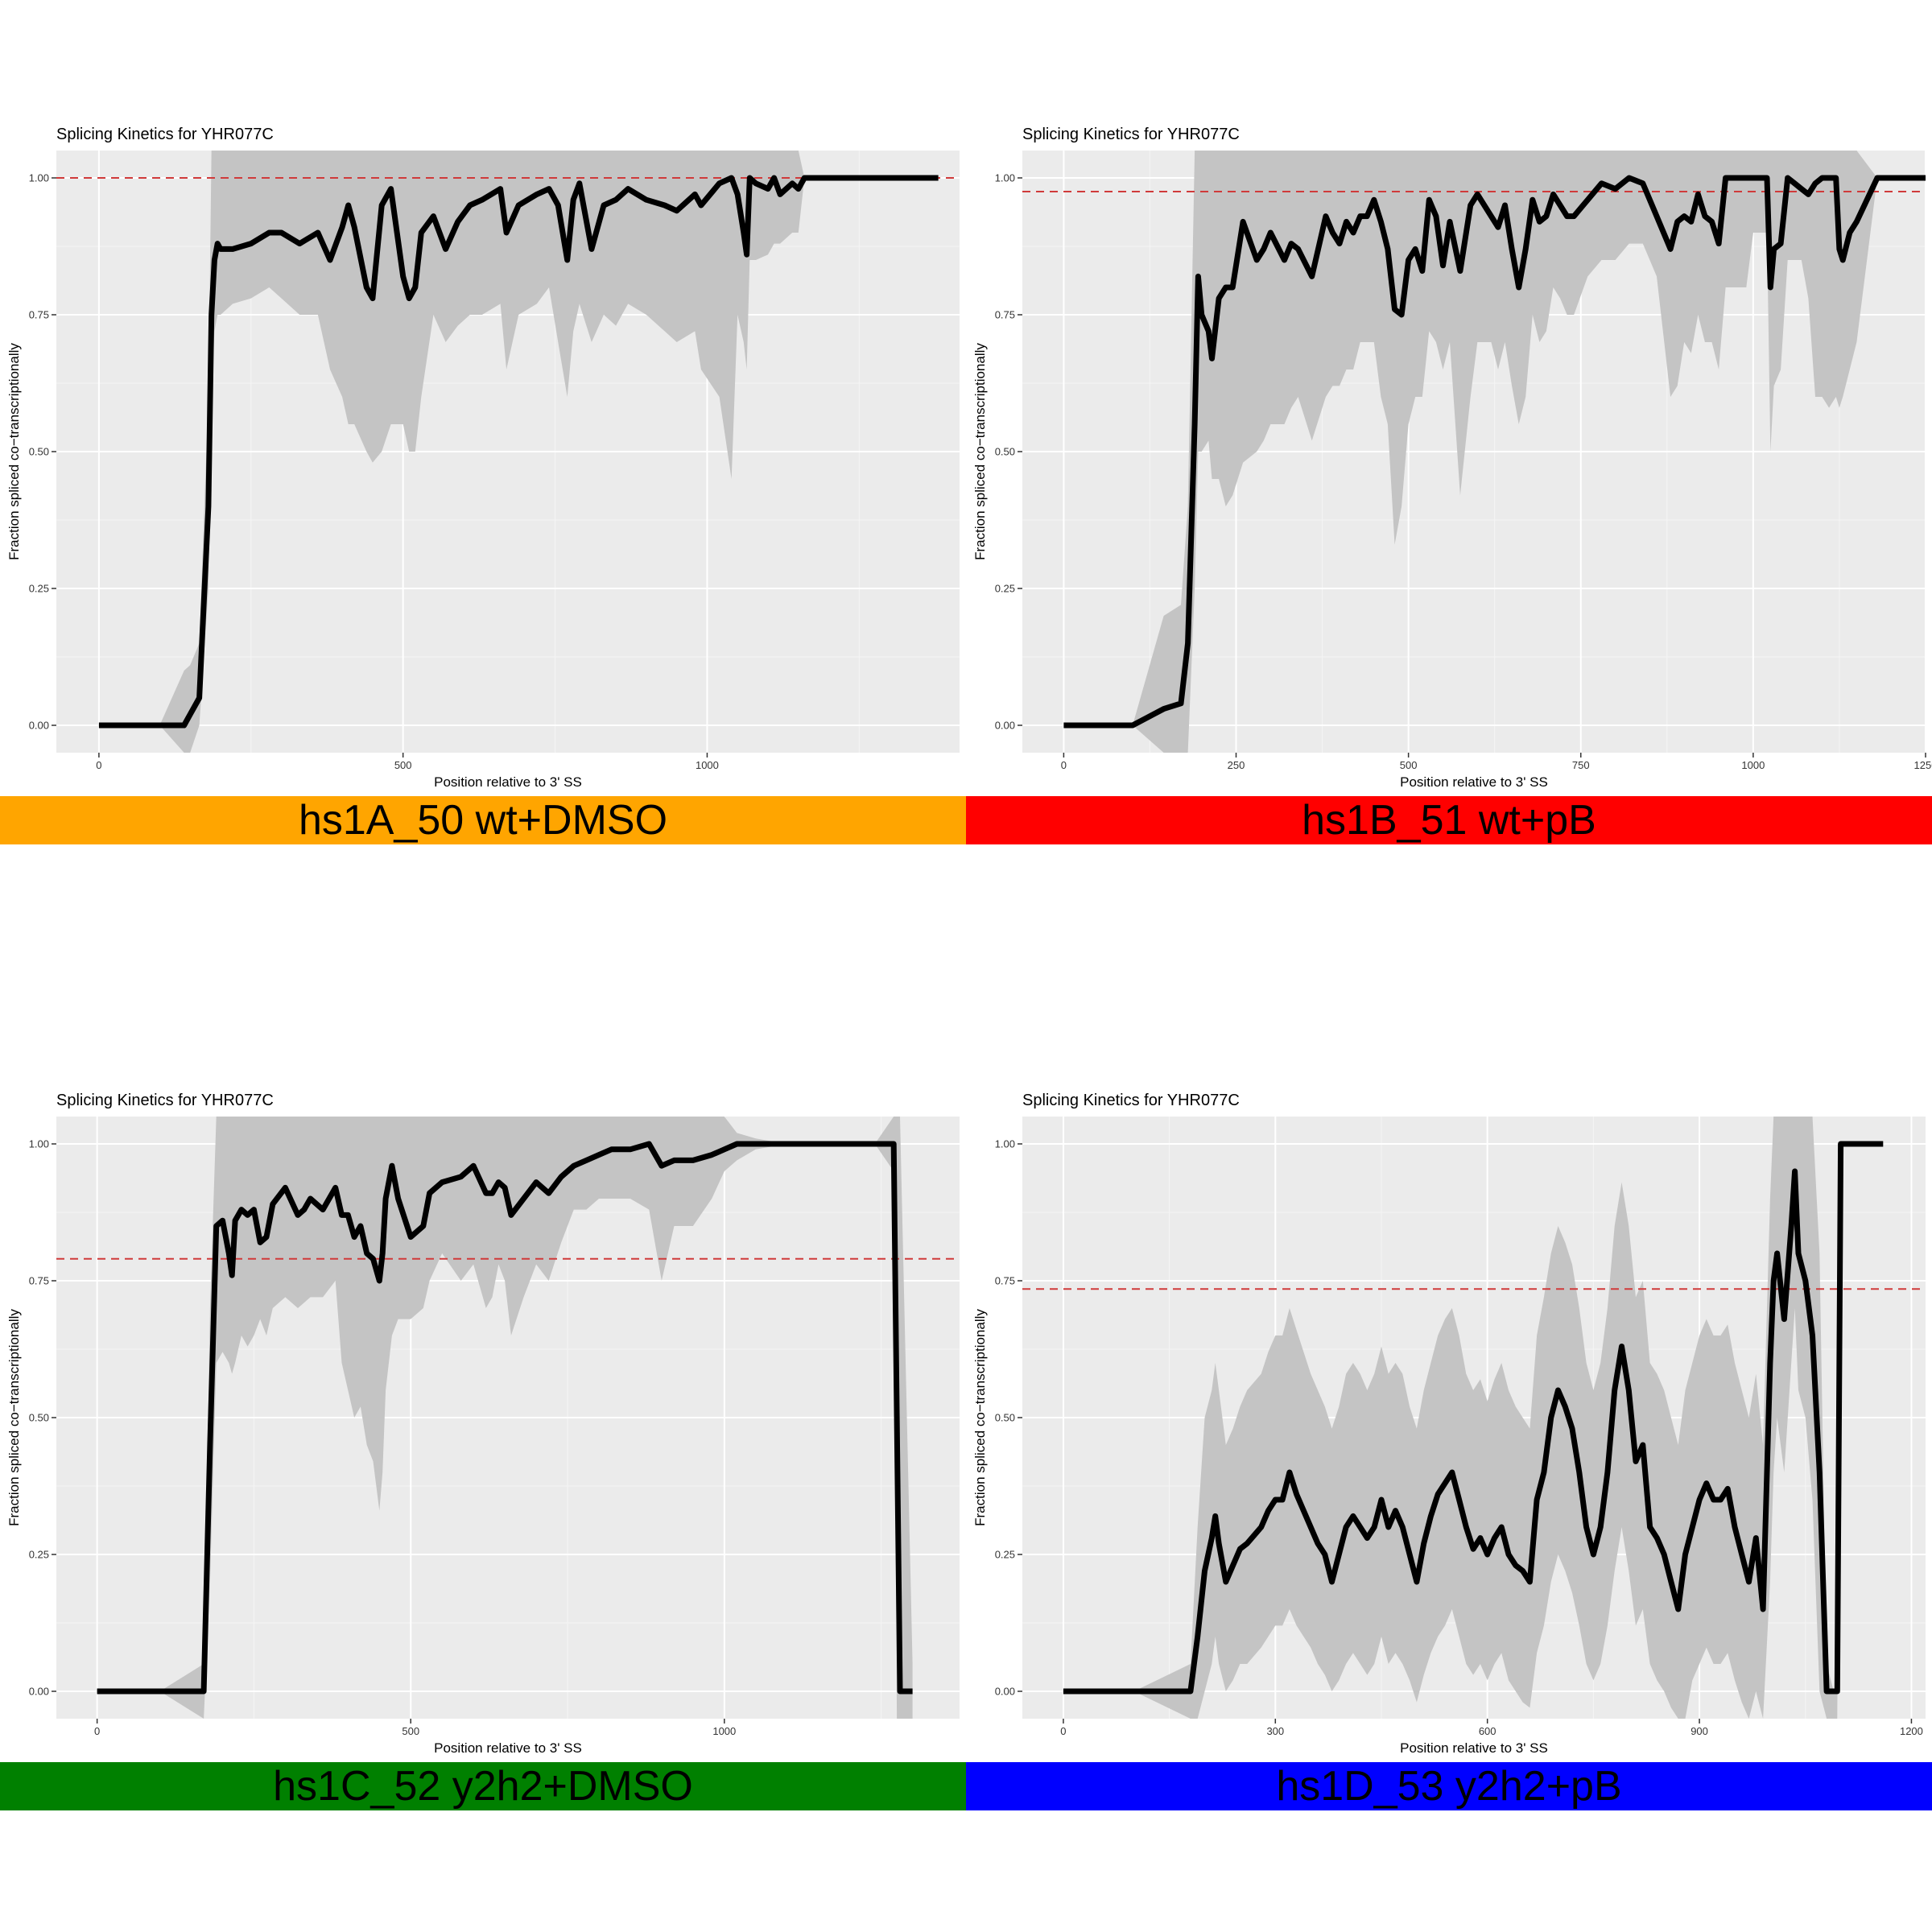 The height and width of the screenshot is (1932, 1932). What do you see at coordinates (1699, 1731) in the screenshot?
I see `x-tick-label: 900` at bounding box center [1699, 1731].